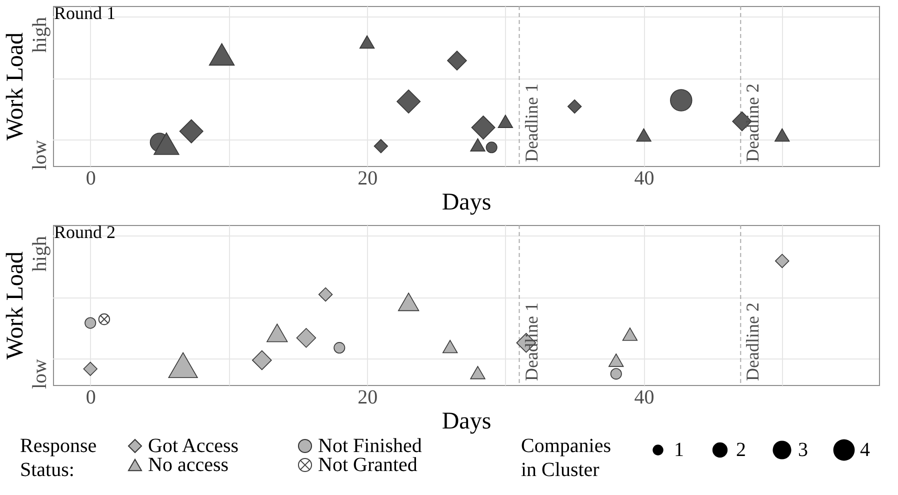 Image resolution: width=898 pixels, height=495 pixels. What do you see at coordinates (741, 450) in the screenshot?
I see `legend-label: 2` at bounding box center [741, 450].